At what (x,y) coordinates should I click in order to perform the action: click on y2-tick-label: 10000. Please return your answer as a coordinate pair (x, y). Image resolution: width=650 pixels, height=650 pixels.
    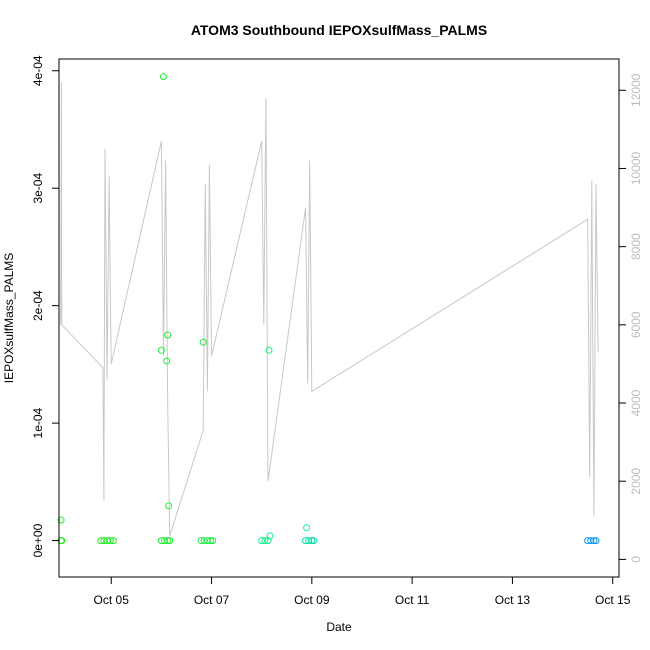
    Looking at the image, I should click on (636, 168).